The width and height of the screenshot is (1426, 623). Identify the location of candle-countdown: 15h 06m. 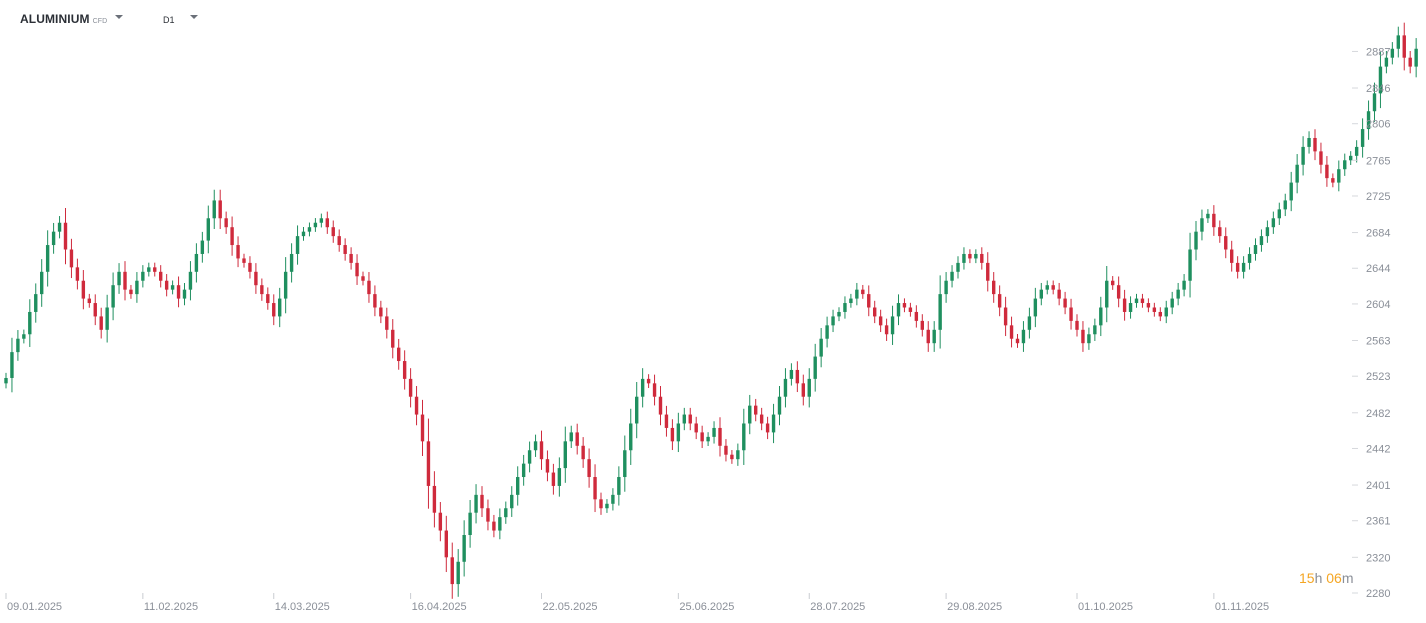
(1326, 578).